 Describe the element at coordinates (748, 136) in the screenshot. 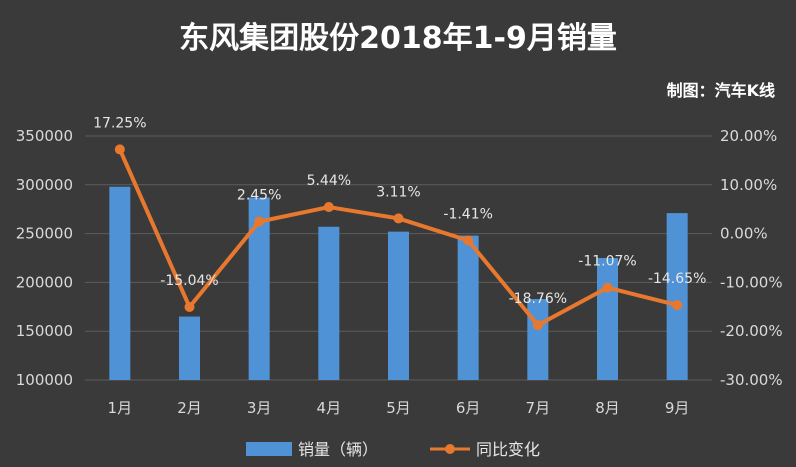

I see `right-tick-label: 20.00%` at that location.